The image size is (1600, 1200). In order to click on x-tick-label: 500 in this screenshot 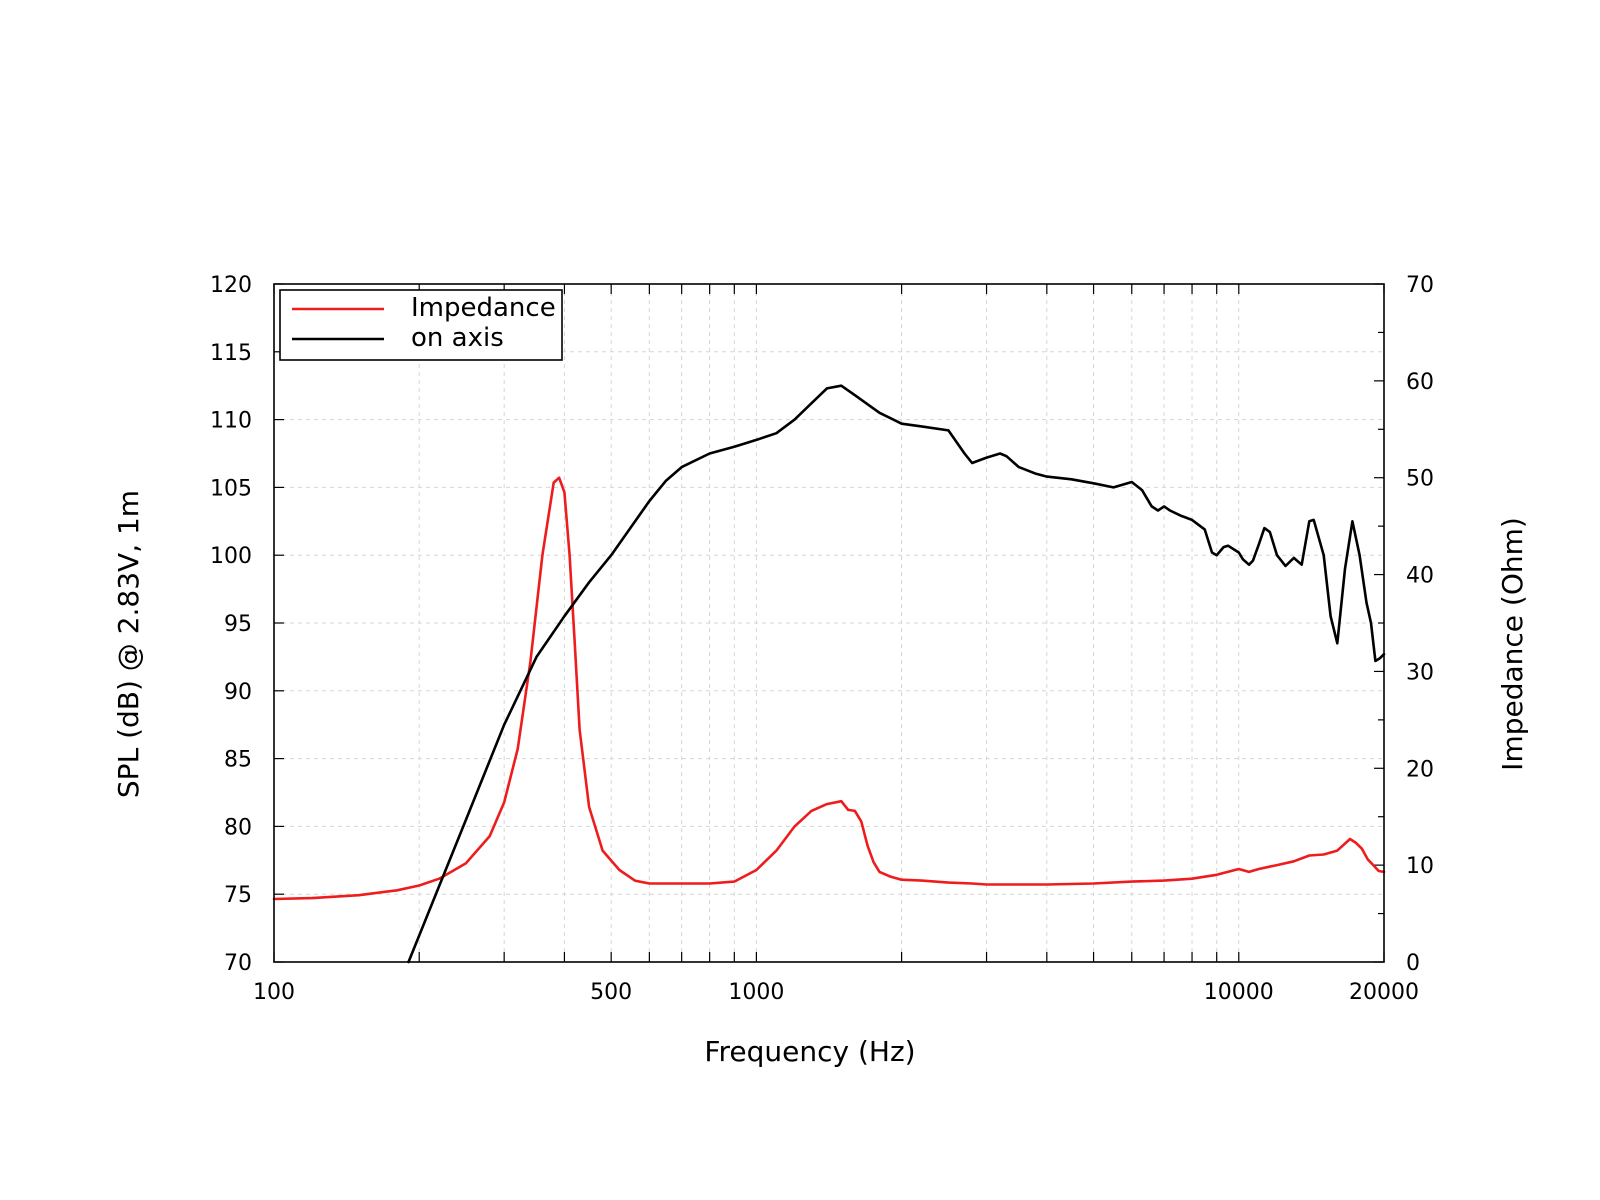, I will do `click(611, 992)`.